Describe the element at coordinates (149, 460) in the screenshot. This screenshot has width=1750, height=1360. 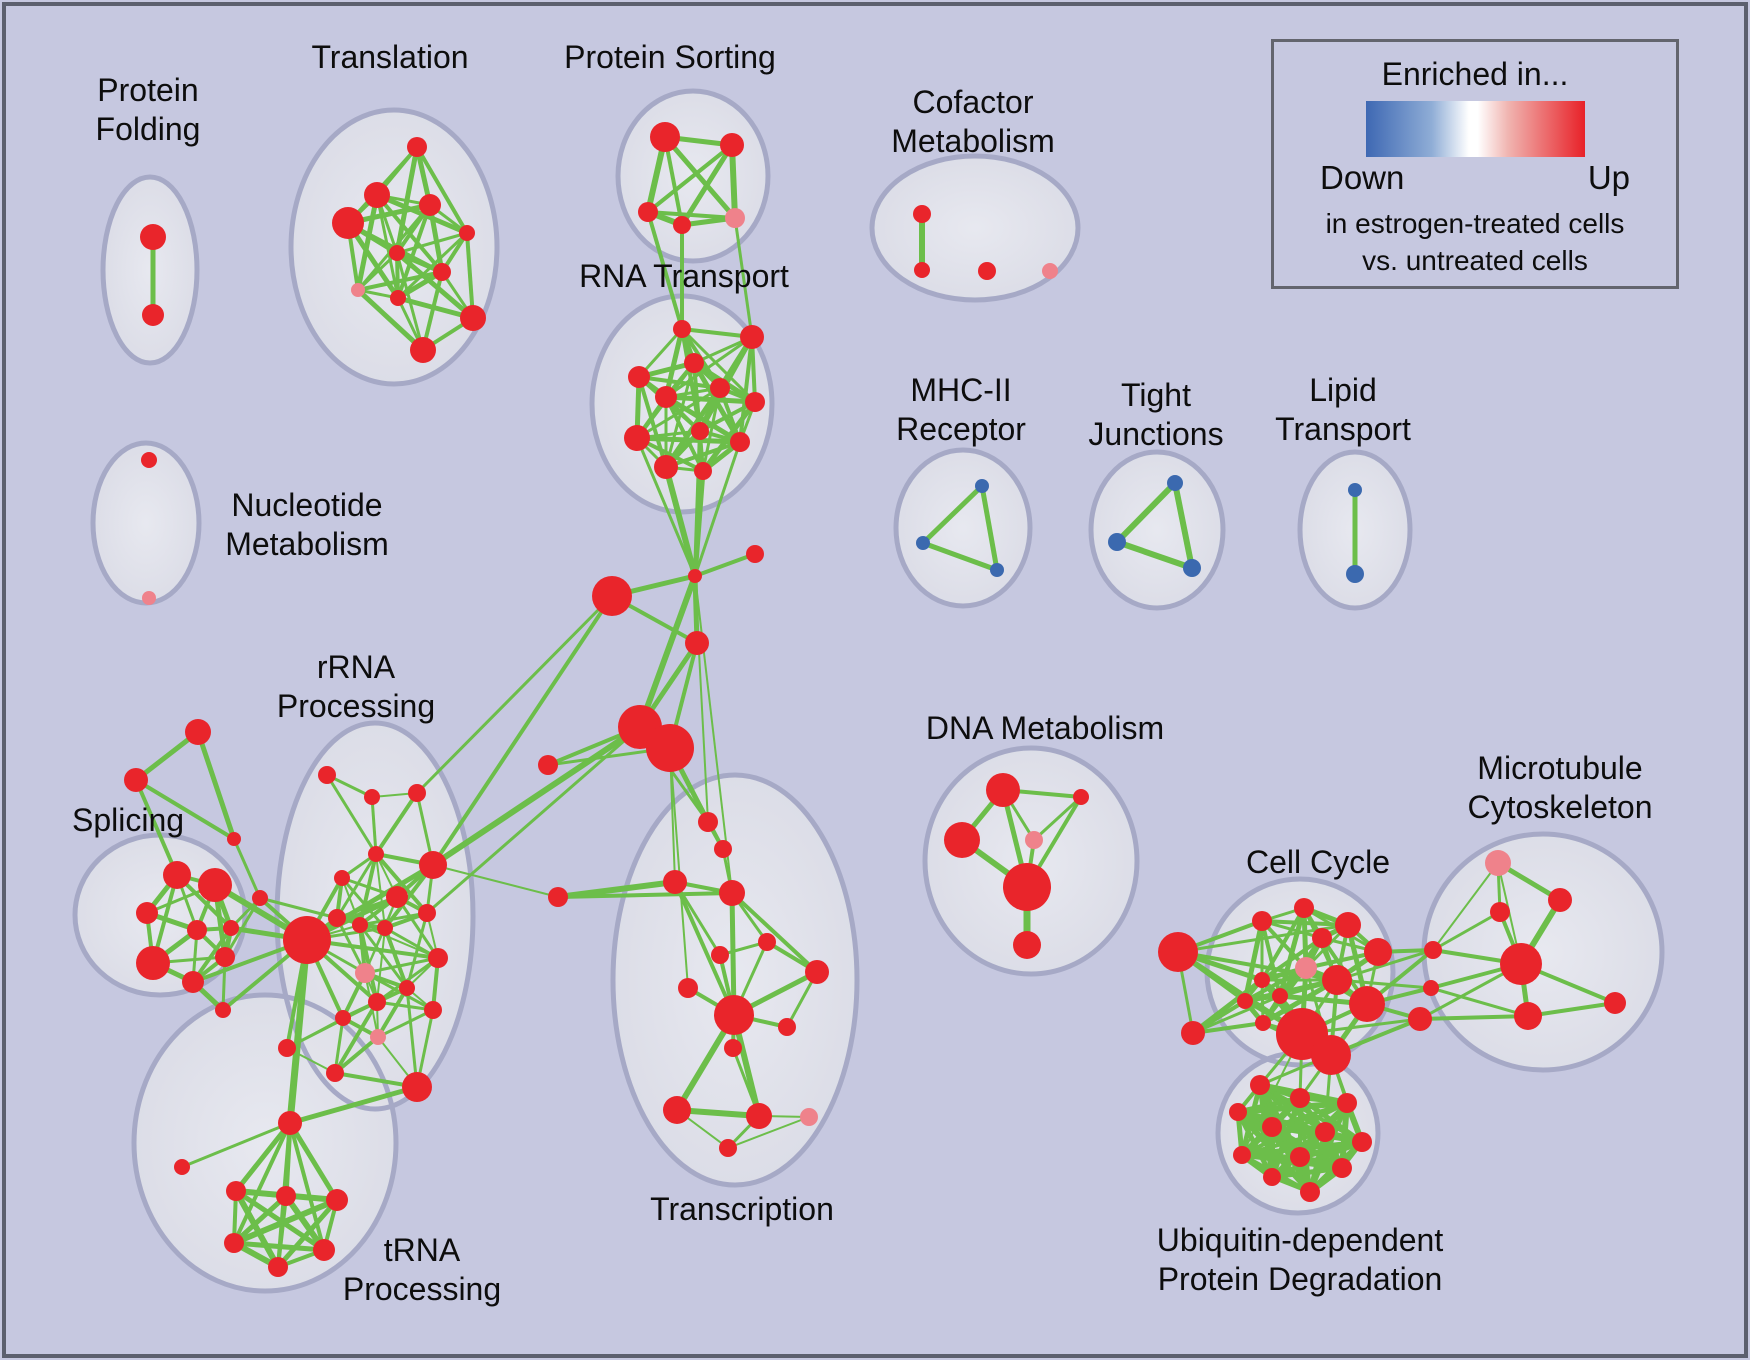
I see `node-n1` at that location.